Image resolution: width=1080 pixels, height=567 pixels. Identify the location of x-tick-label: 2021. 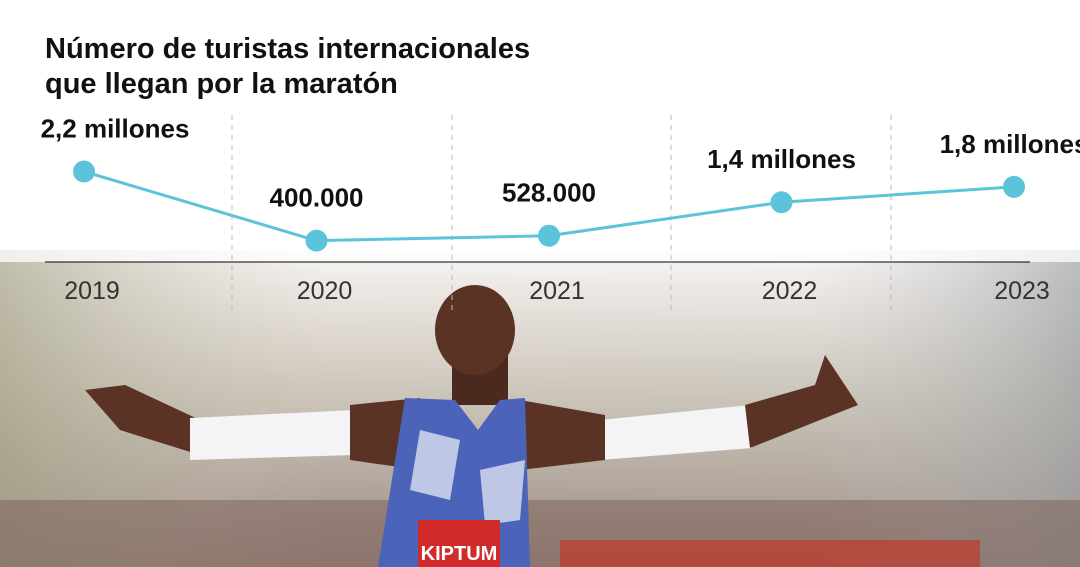
(557, 291).